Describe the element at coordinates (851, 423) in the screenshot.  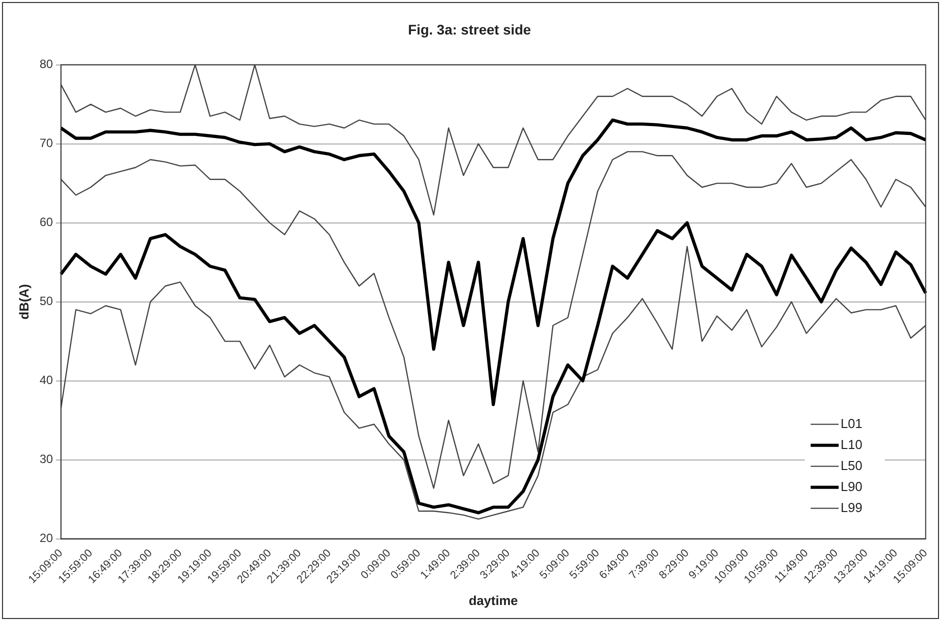
I see `legend-label: L01` at that location.